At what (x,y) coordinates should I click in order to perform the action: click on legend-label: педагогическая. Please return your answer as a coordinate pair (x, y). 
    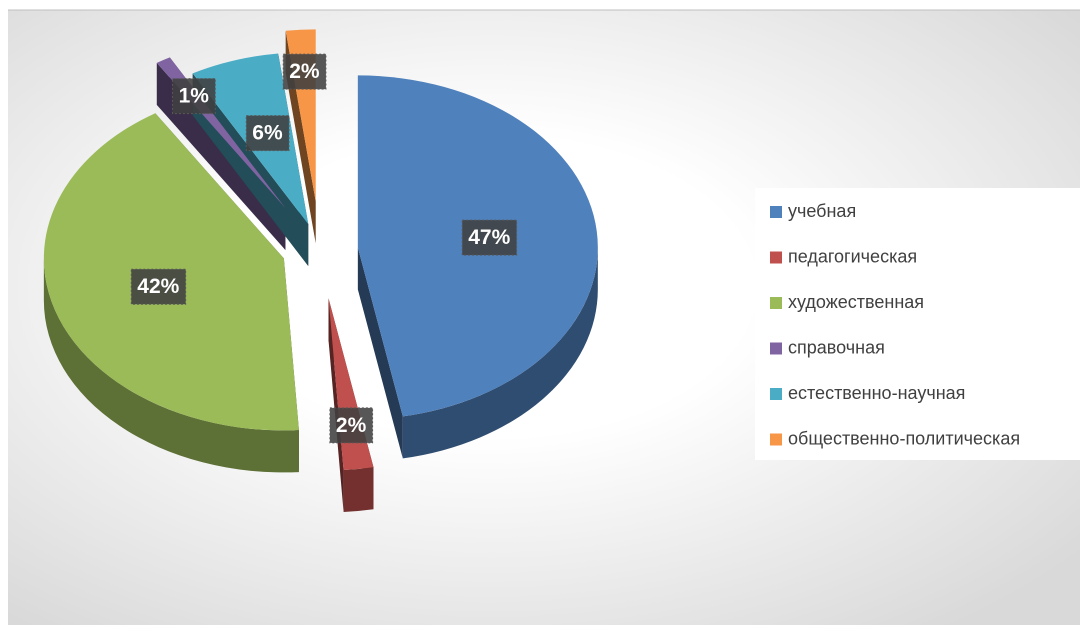
    Looking at the image, I should click on (852, 256).